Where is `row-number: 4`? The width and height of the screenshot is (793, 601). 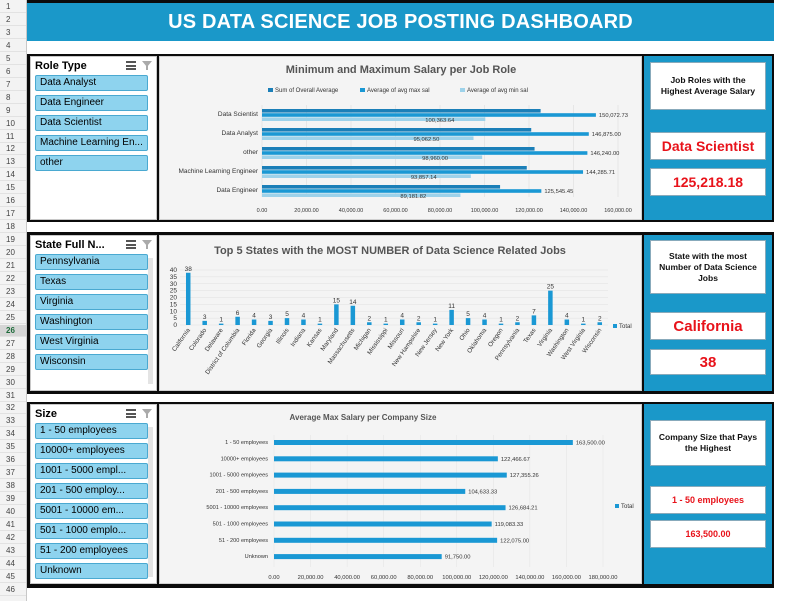
row-number: 4 is located at coordinates (13, 46).